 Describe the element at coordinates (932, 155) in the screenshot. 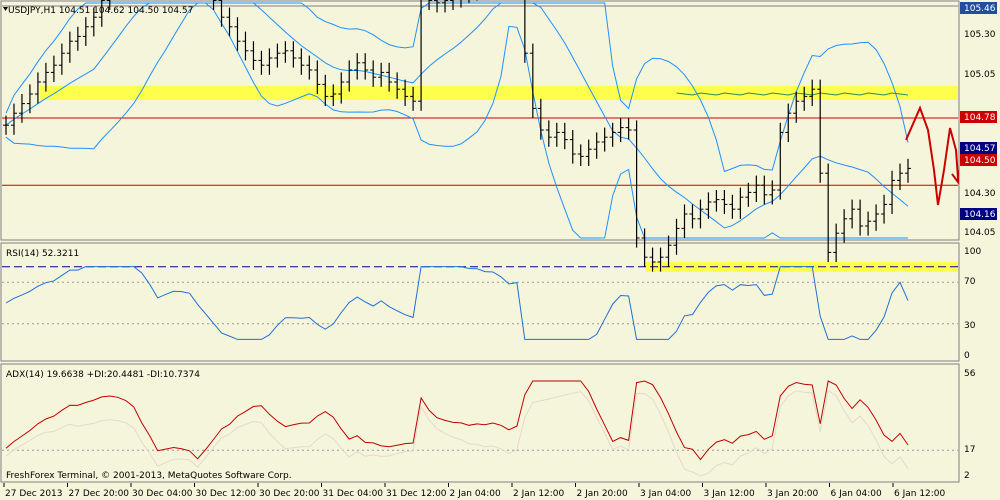

I see `forecast-path` at that location.